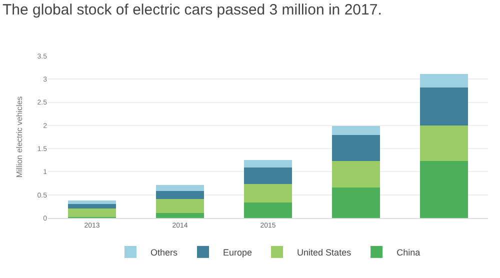 Image resolution: width=500 pixels, height=278 pixels. I want to click on legend-label: Europe, so click(237, 252).